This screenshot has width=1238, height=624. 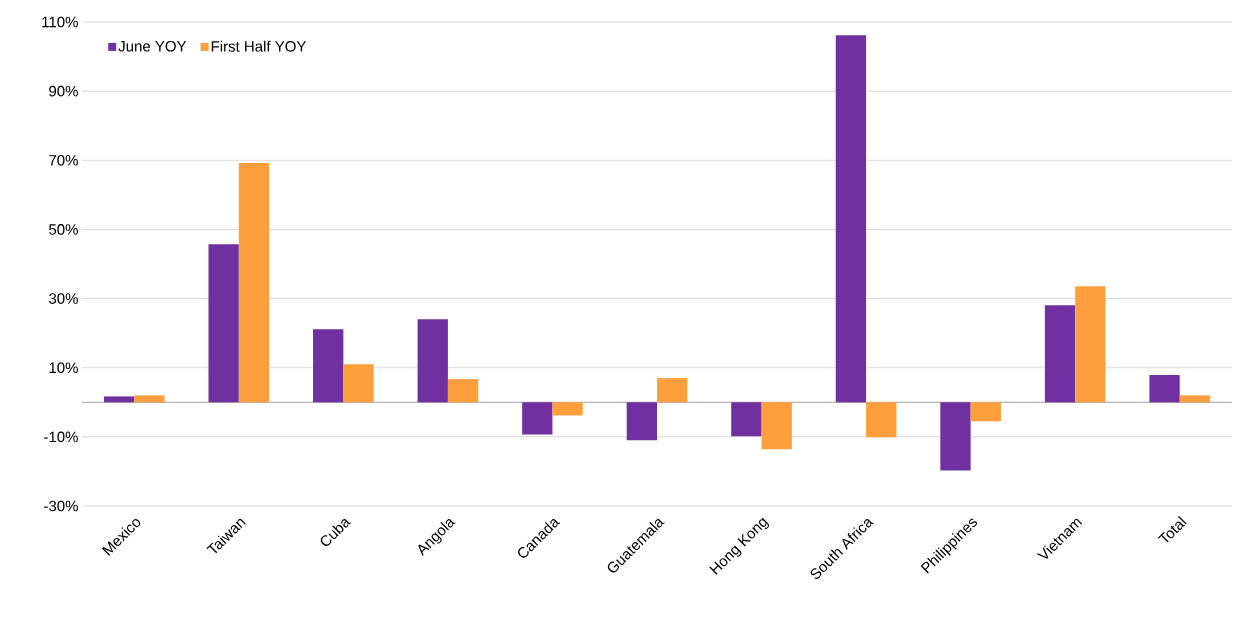 What do you see at coordinates (61, 506) in the screenshot?
I see `y-tick-label: -30%` at bounding box center [61, 506].